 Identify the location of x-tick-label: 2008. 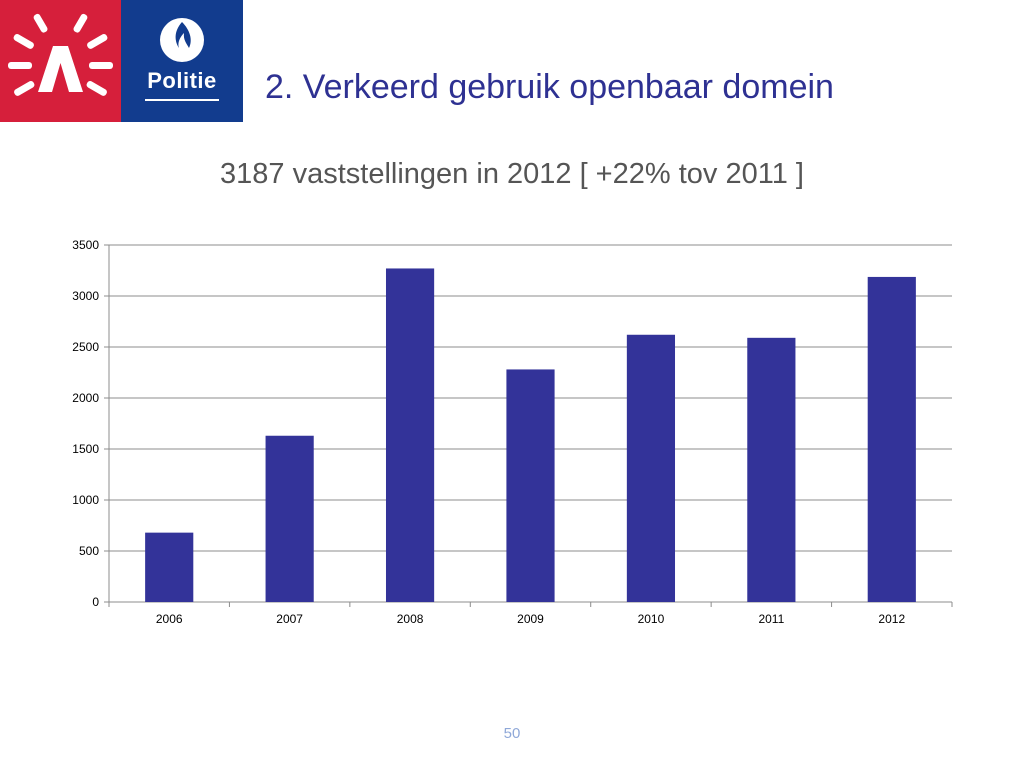
(410, 619).